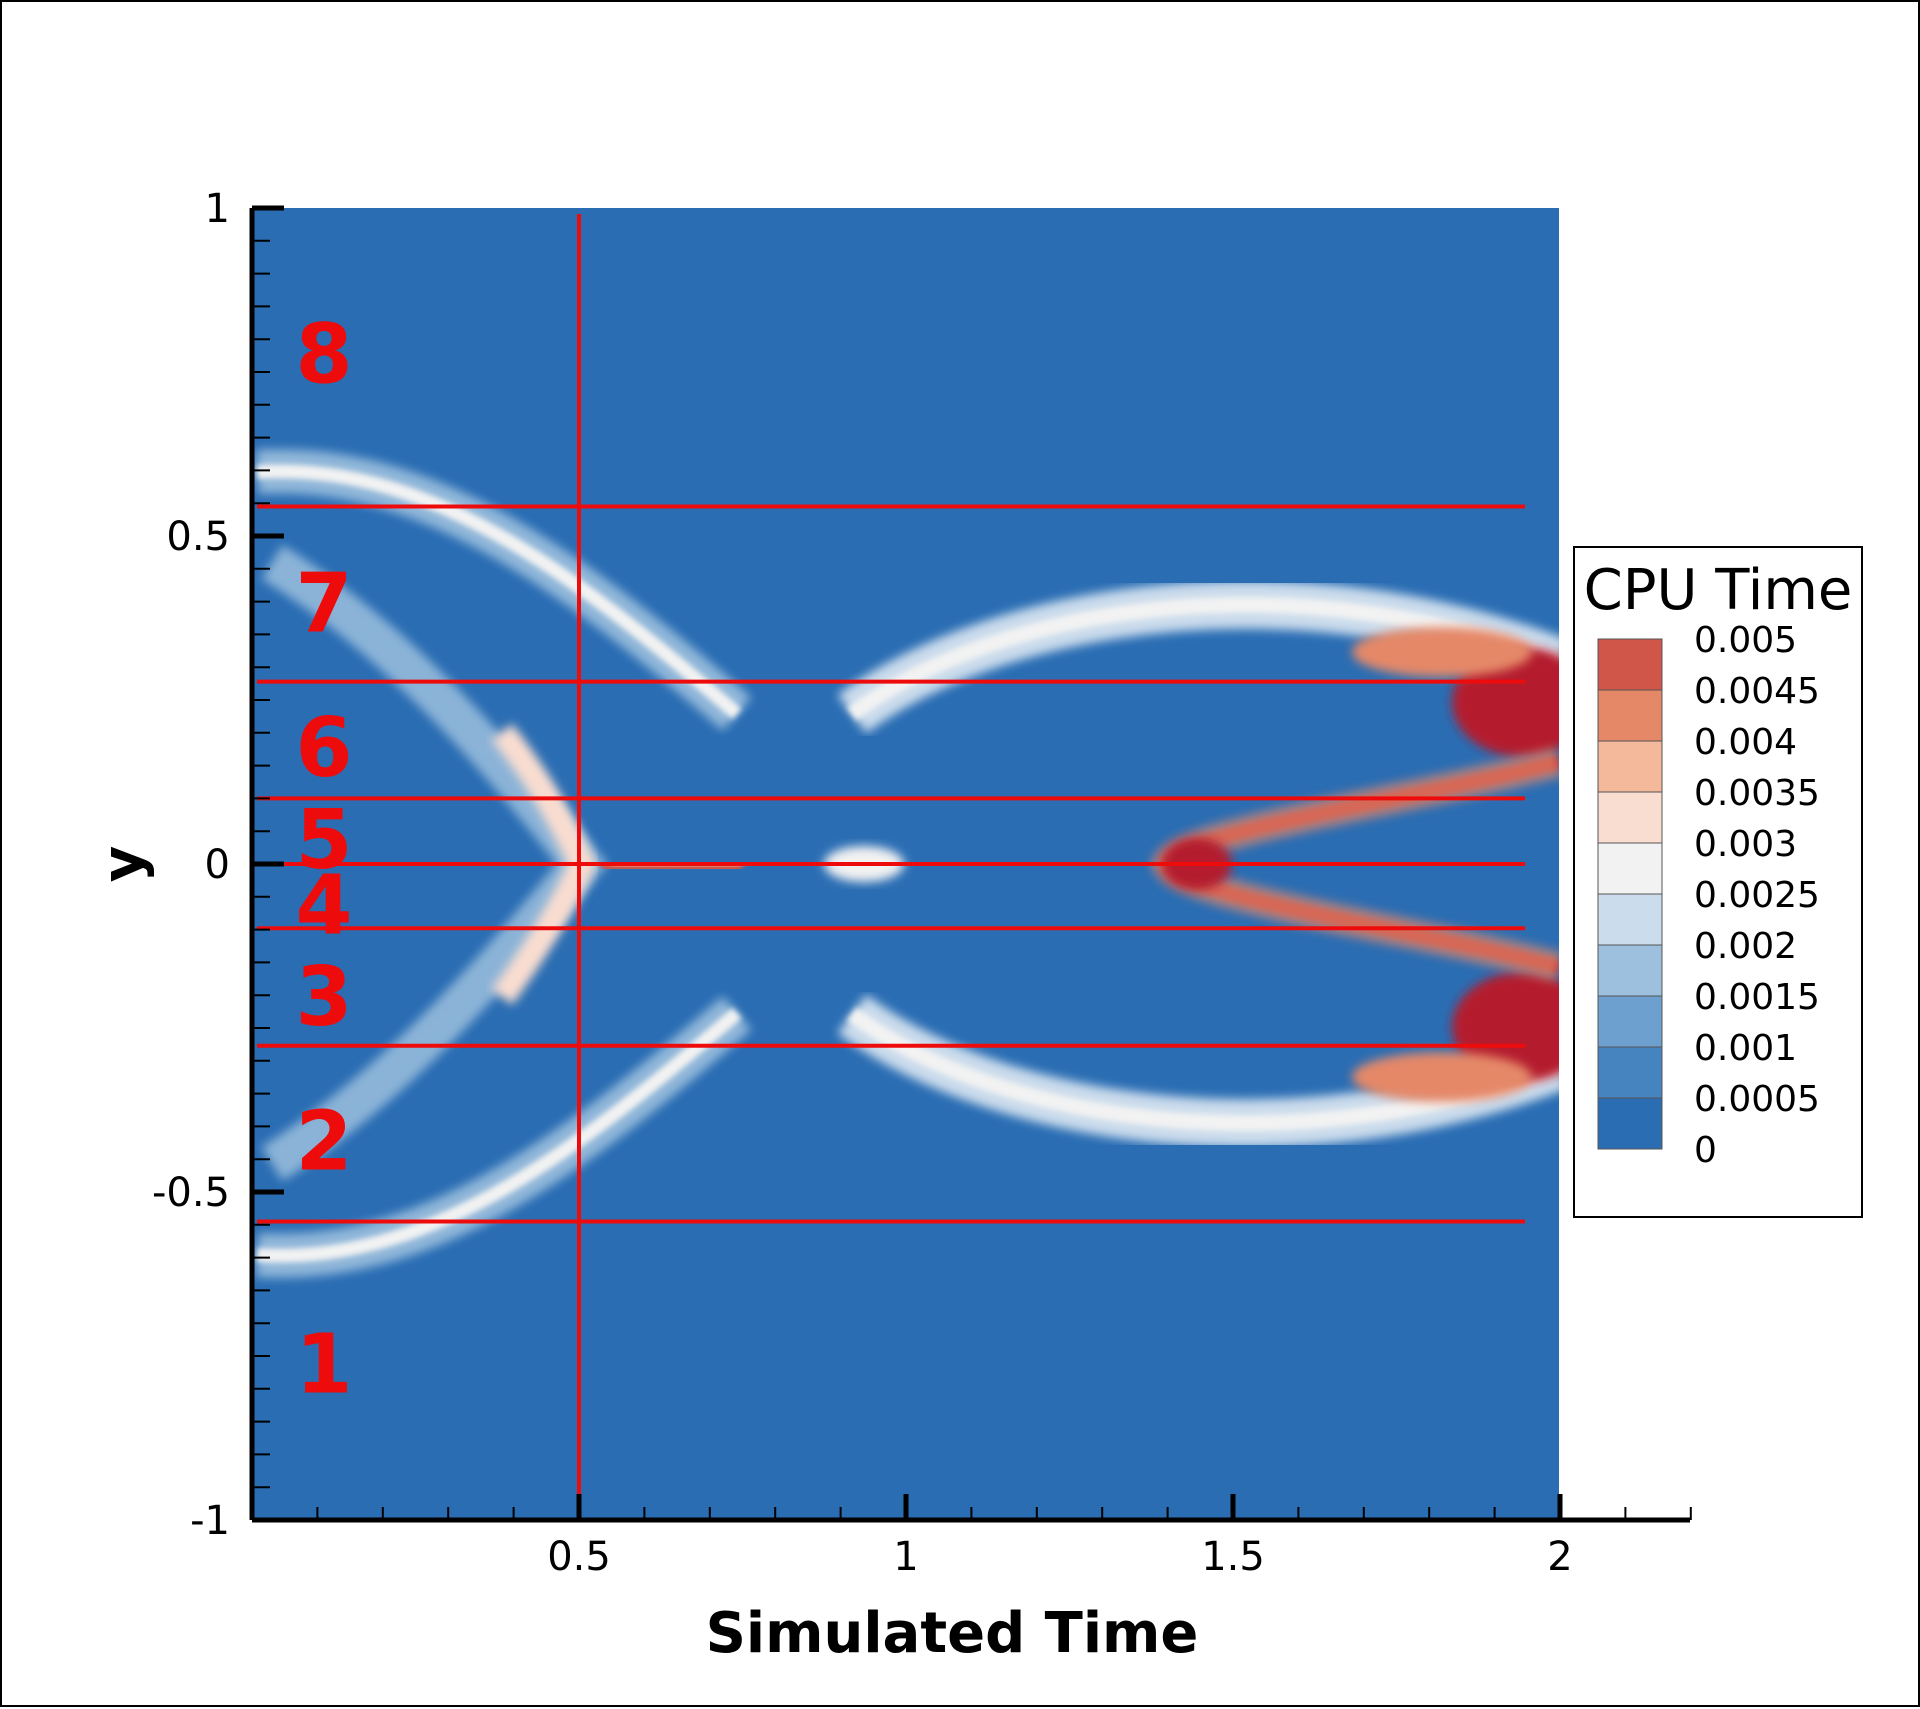  Describe the element at coordinates (1745, 844) in the screenshot. I see `colorbar-label: 0.003` at that location.